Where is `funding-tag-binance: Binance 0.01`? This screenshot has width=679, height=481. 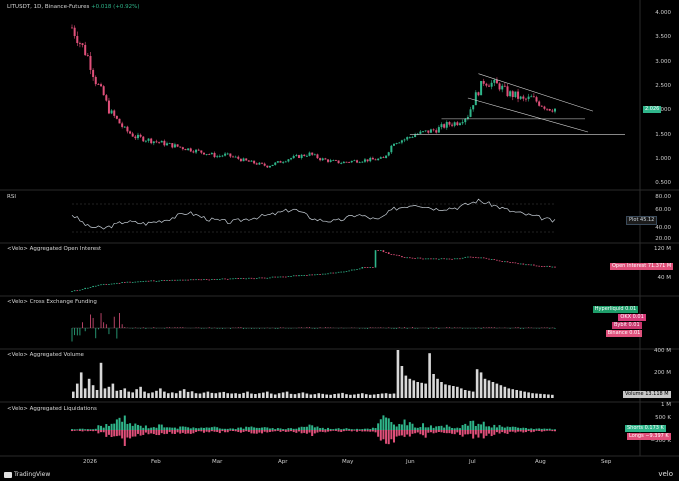
funding-tag-binance: Binance 0.01 is located at coordinates (624, 333).